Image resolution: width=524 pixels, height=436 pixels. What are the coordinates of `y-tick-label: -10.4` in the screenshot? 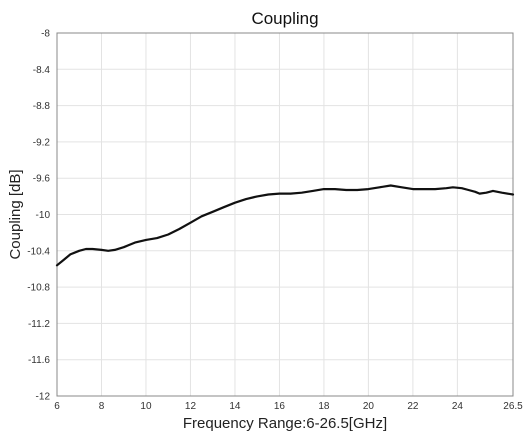 It's located at (38, 251).